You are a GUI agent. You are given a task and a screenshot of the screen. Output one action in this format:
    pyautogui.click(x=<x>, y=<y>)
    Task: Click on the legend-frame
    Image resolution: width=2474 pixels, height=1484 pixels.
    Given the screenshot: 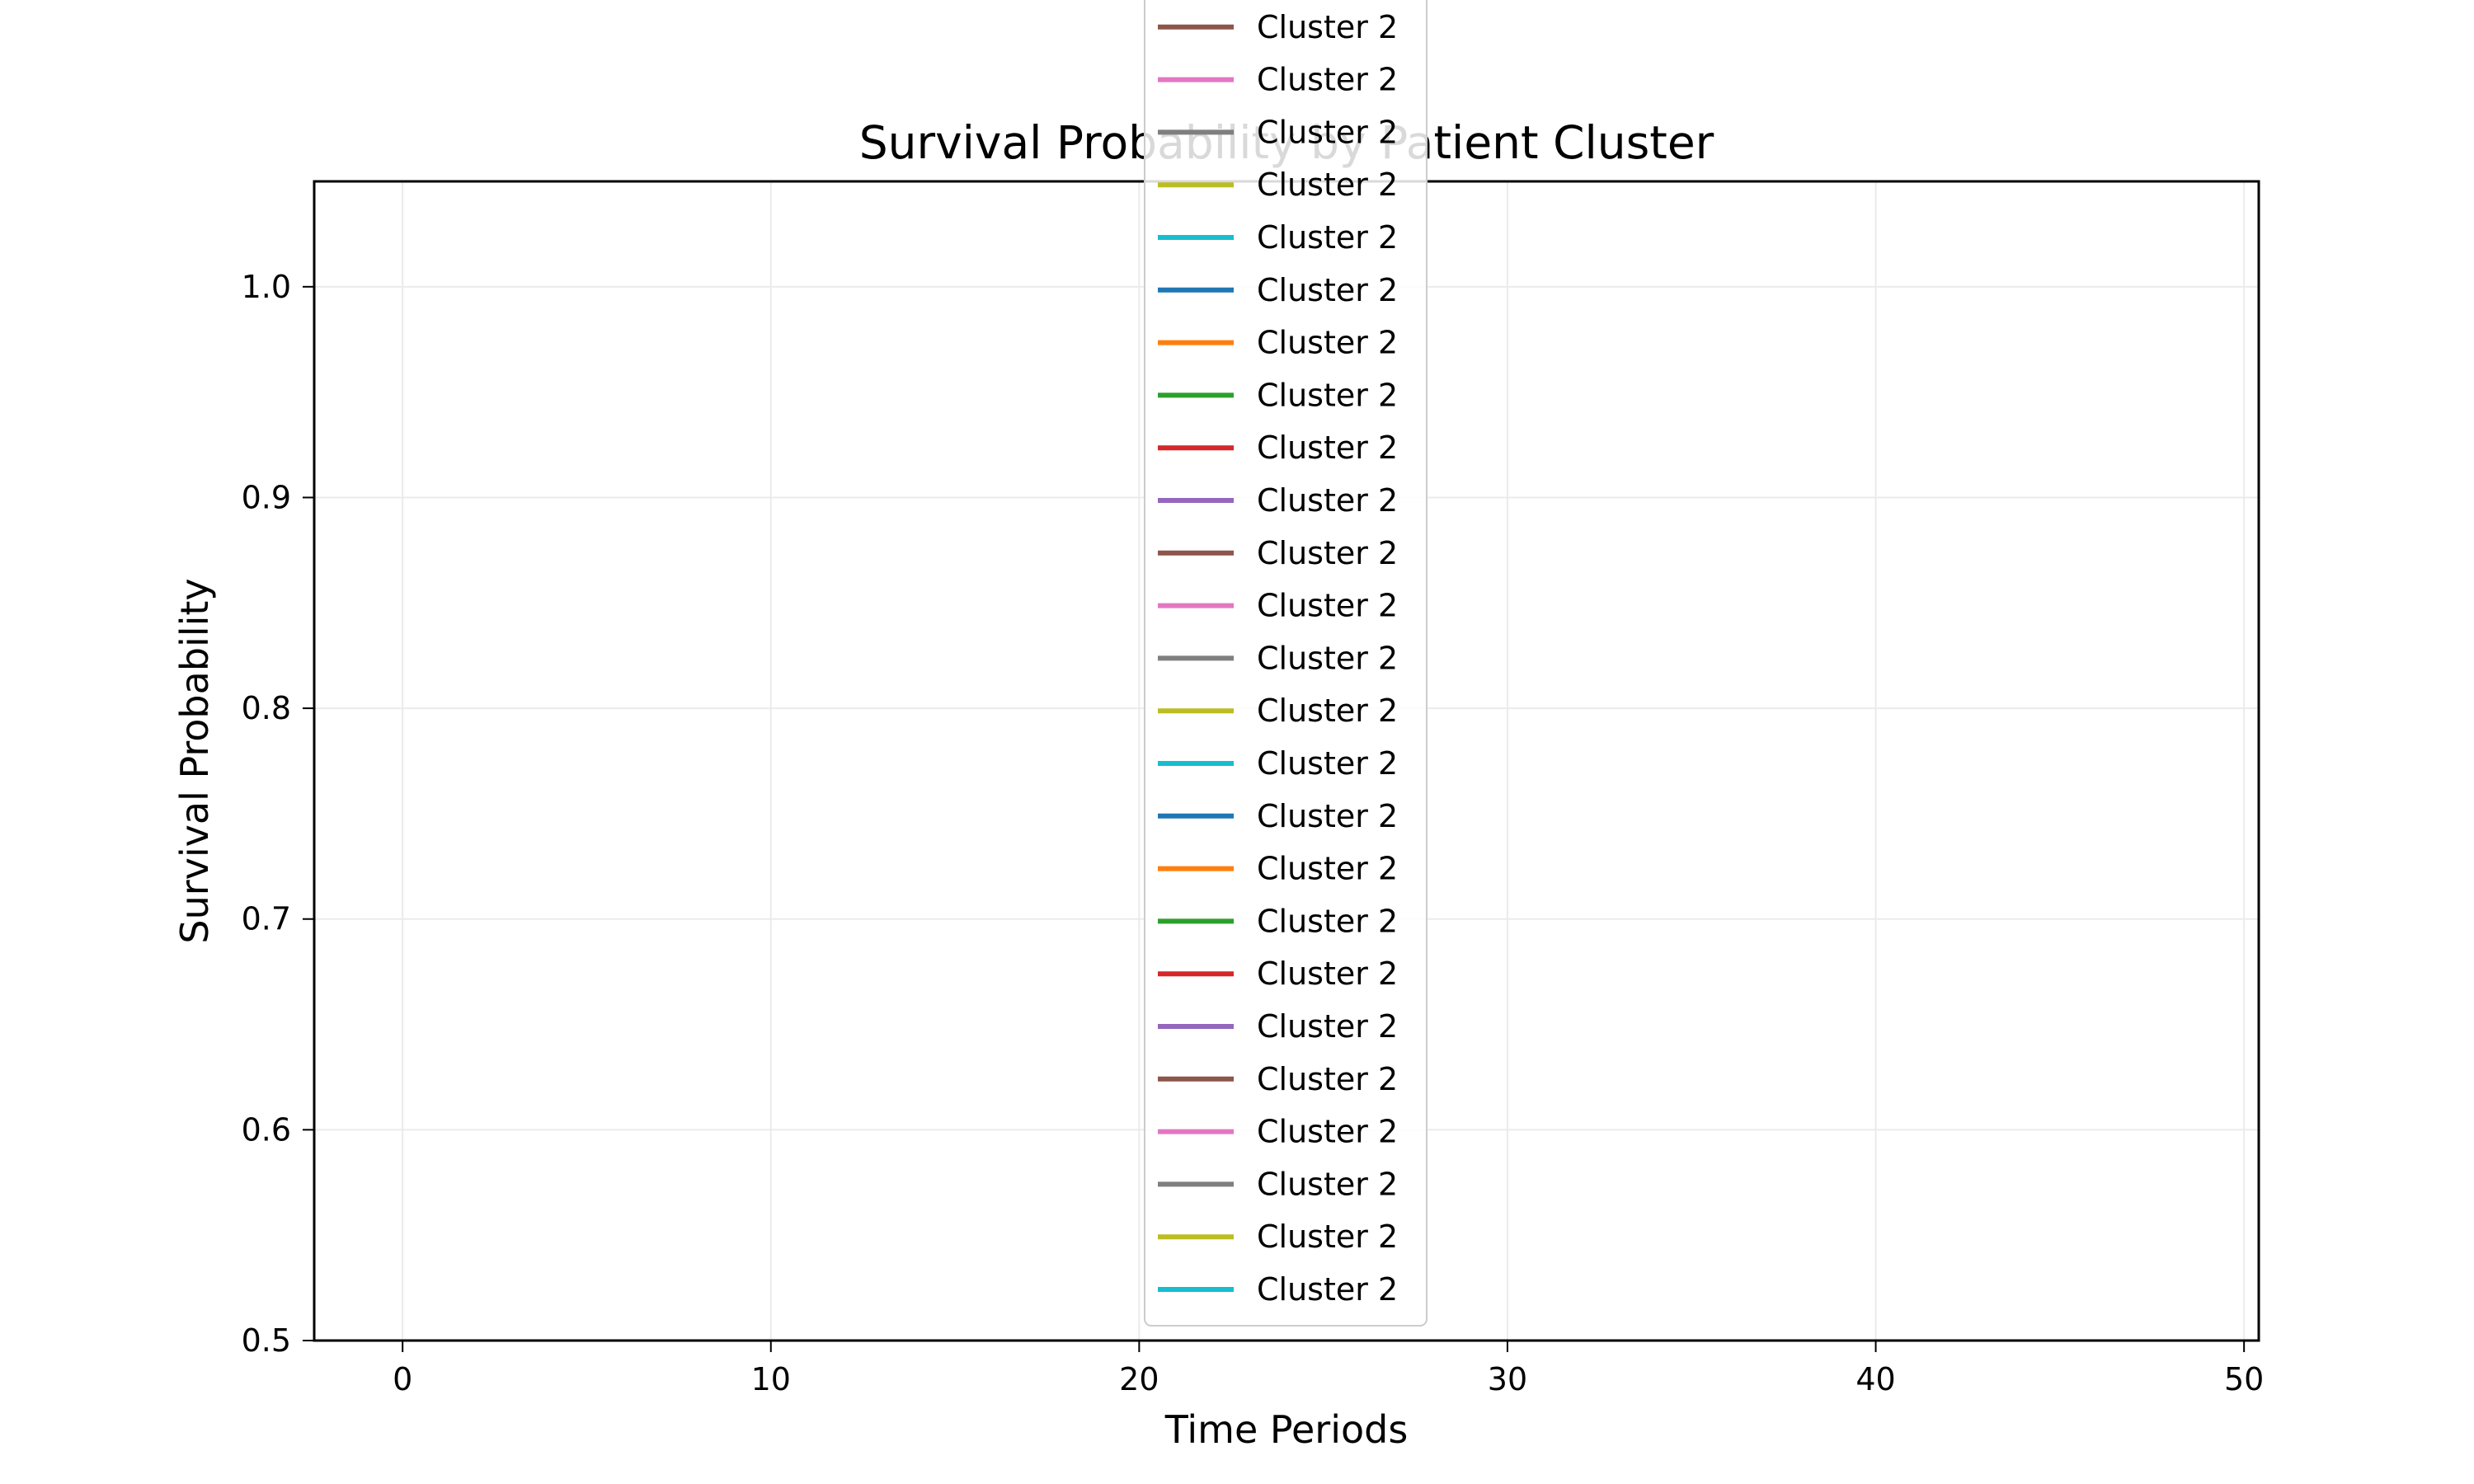 What is the action you would take?
    pyautogui.click(x=1285, y=663)
    